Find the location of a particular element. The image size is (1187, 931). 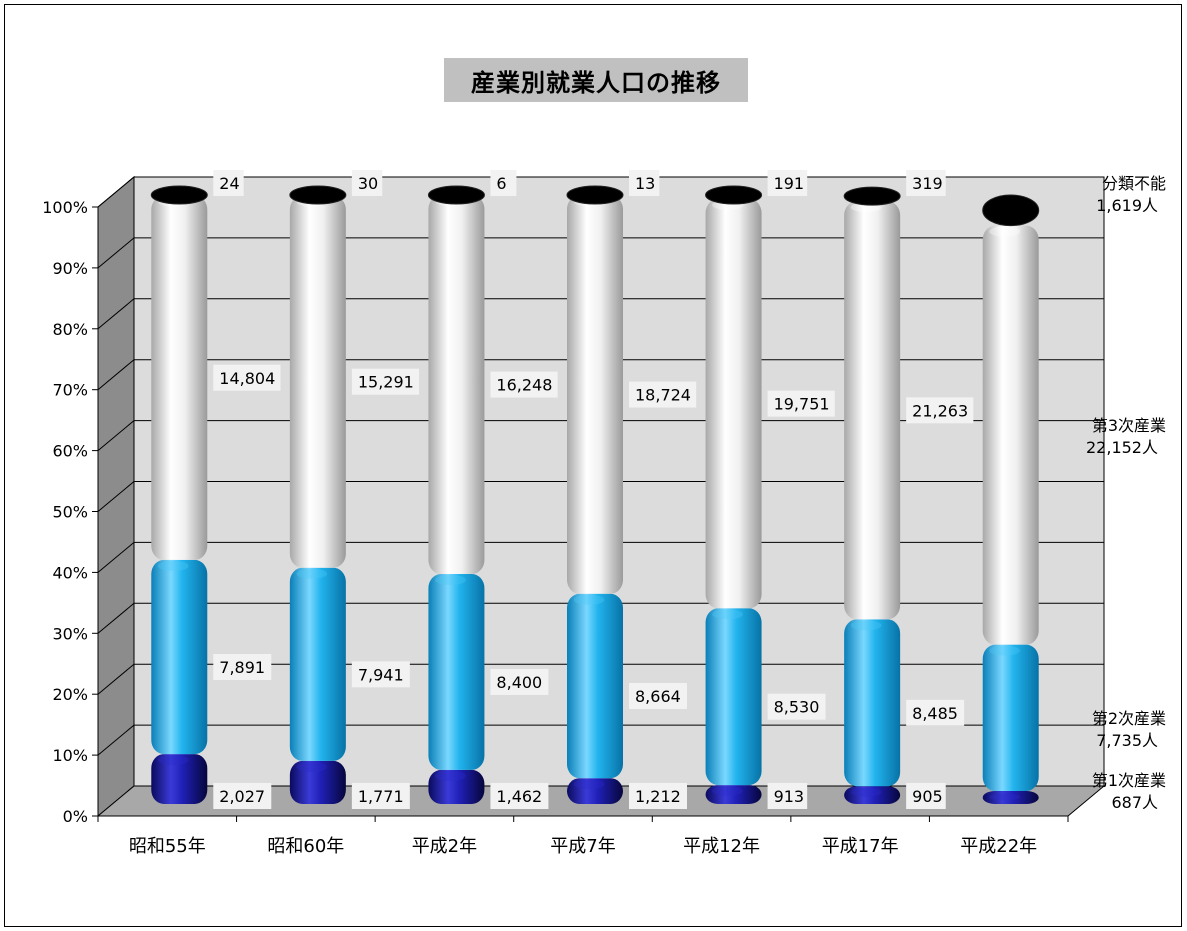

series-label-name: 第1次産業 is located at coordinates (1129, 780).